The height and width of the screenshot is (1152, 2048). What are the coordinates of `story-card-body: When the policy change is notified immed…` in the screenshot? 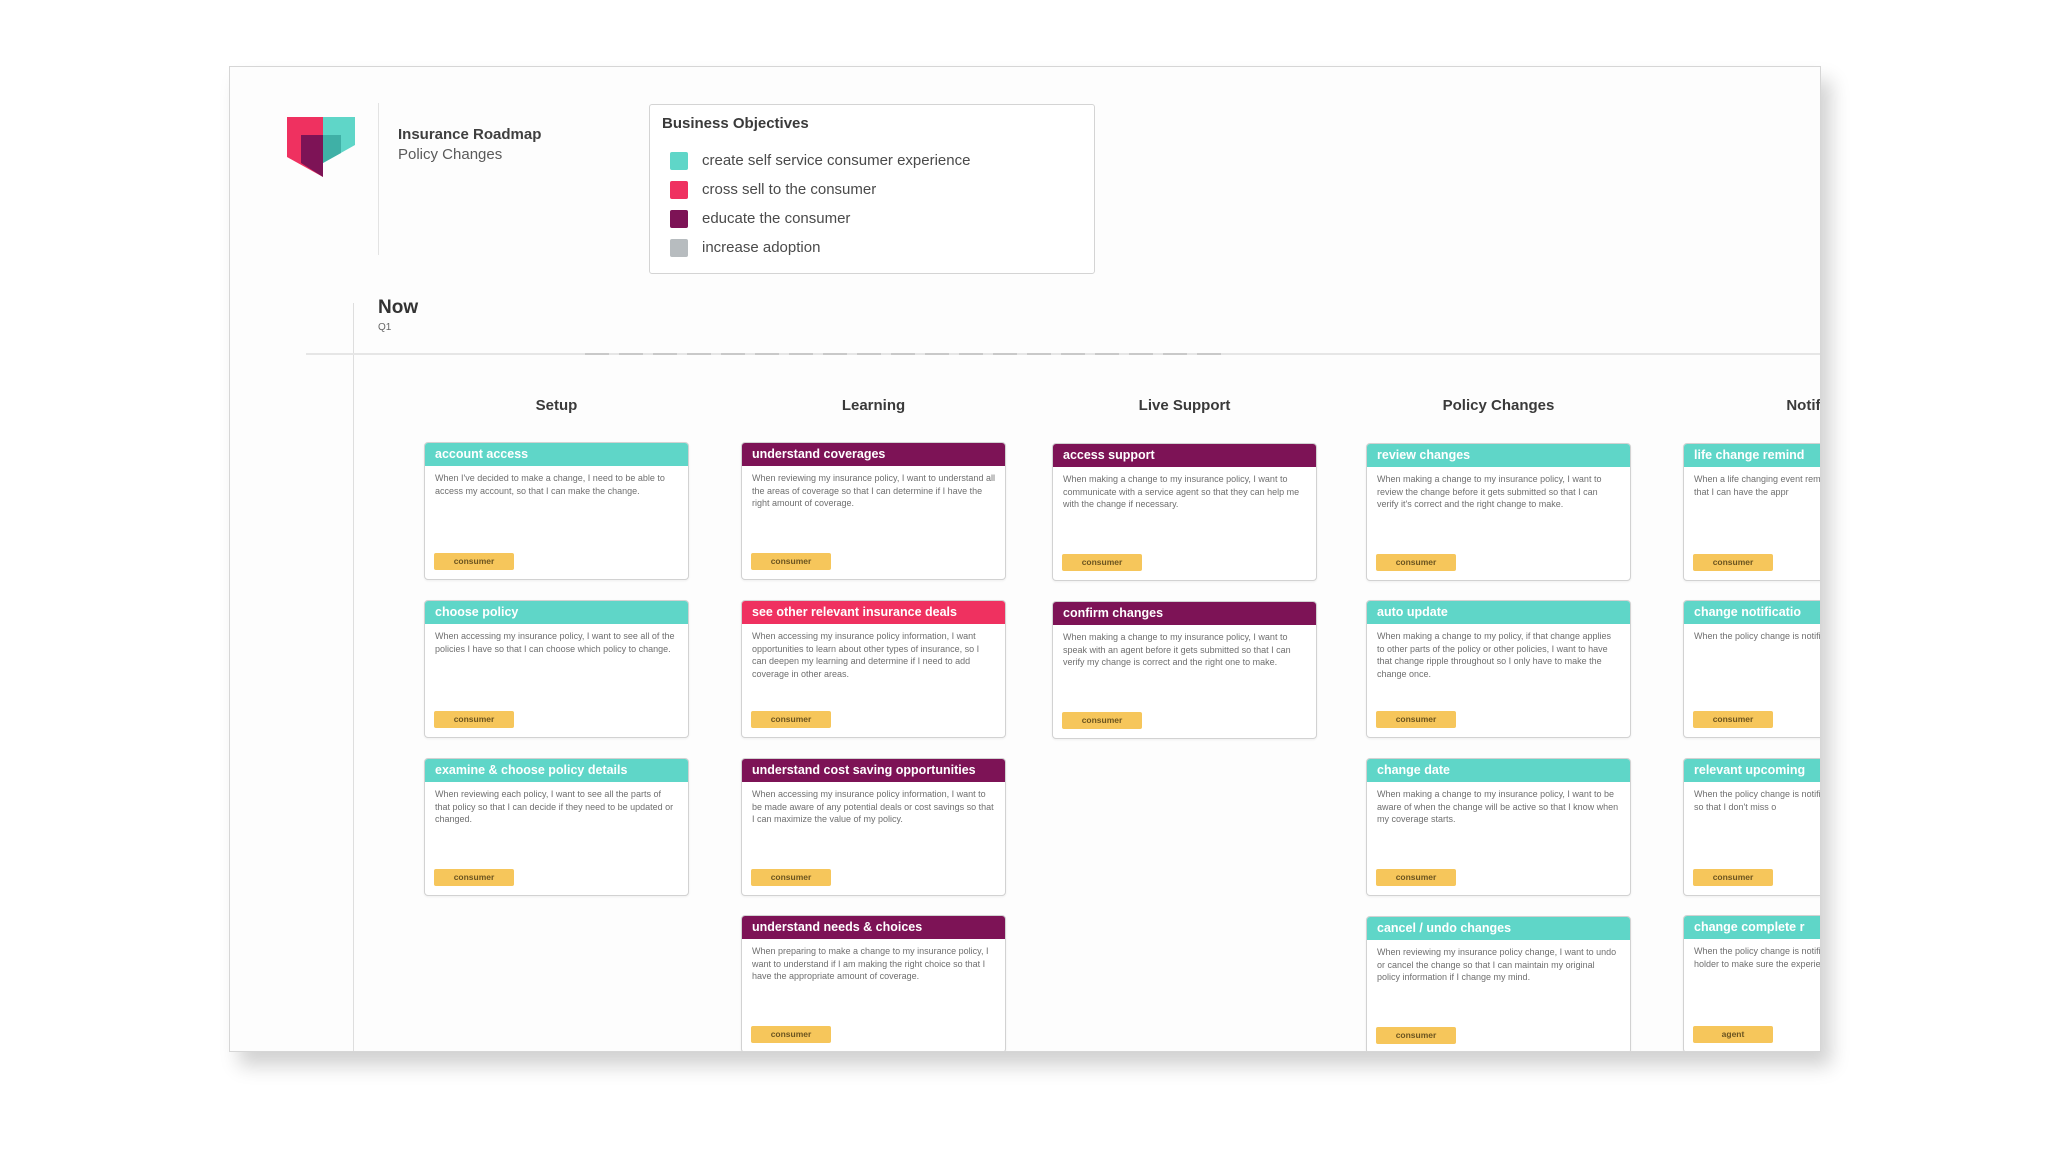 It's located at (1757, 957).